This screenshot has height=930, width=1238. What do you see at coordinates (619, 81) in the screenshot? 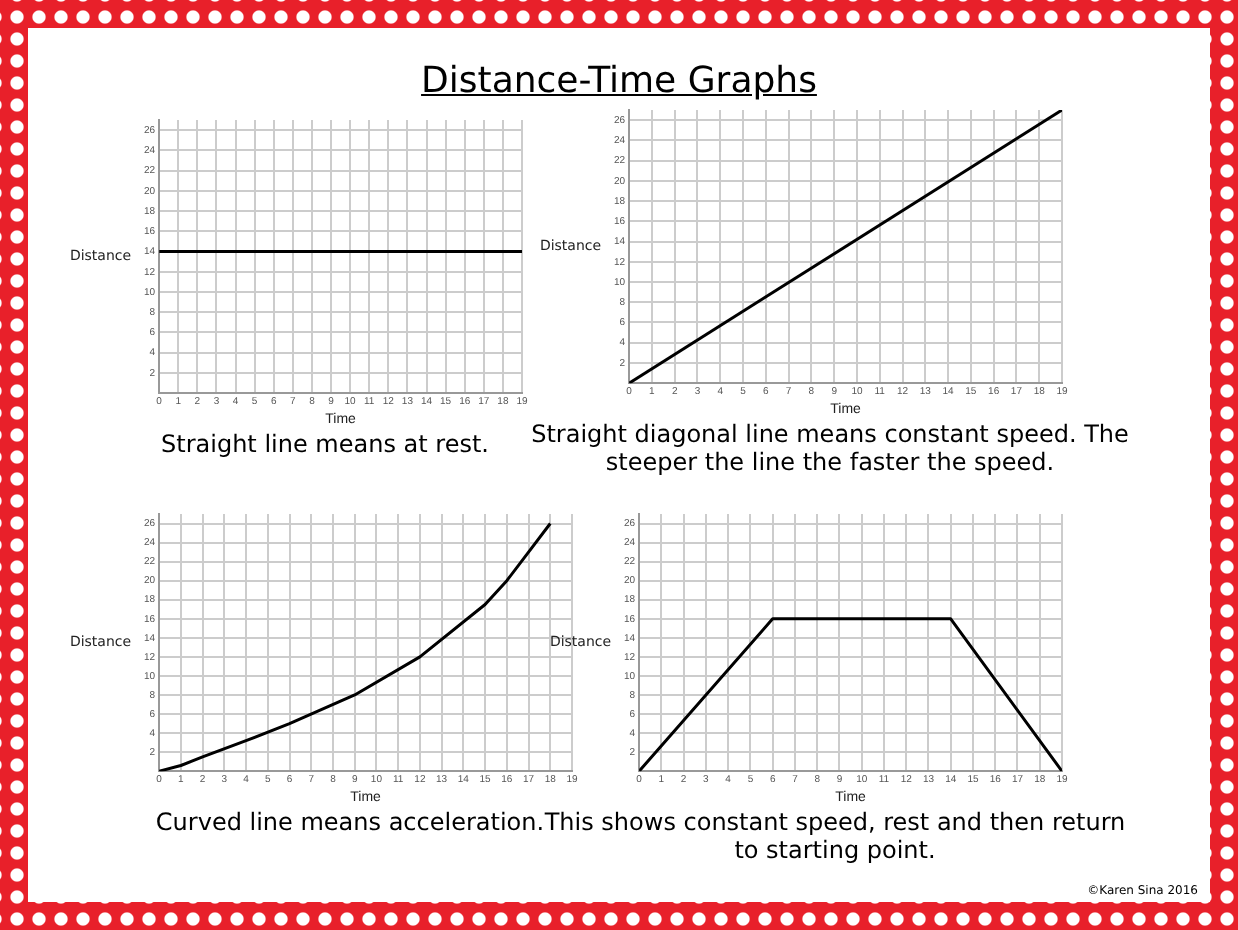
I see `text: Distance-Time Graphs` at bounding box center [619, 81].